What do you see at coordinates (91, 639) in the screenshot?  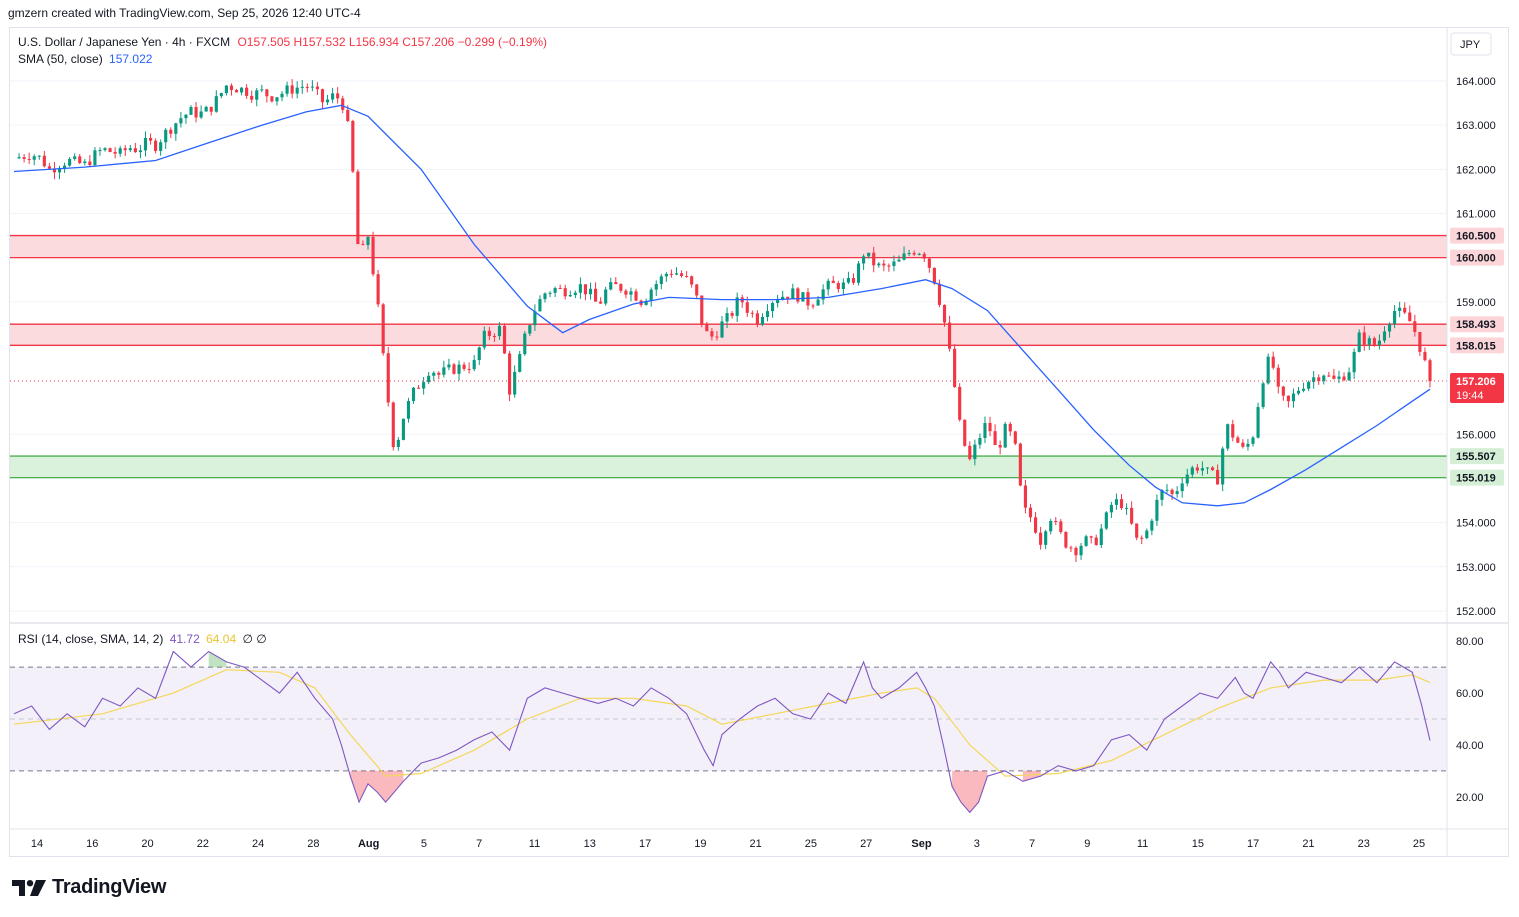 I see `rsi-legend-label: RSI (14, close, SMA, 14, 2)` at bounding box center [91, 639].